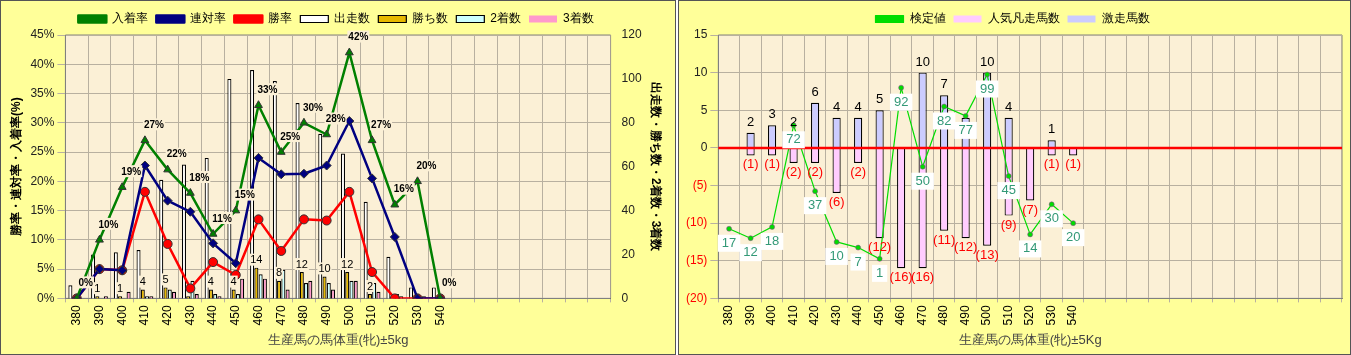 The width and height of the screenshot is (1351, 355). What do you see at coordinates (697, 222) in the screenshot?
I see `y-tick-label: (10)` at bounding box center [697, 222].